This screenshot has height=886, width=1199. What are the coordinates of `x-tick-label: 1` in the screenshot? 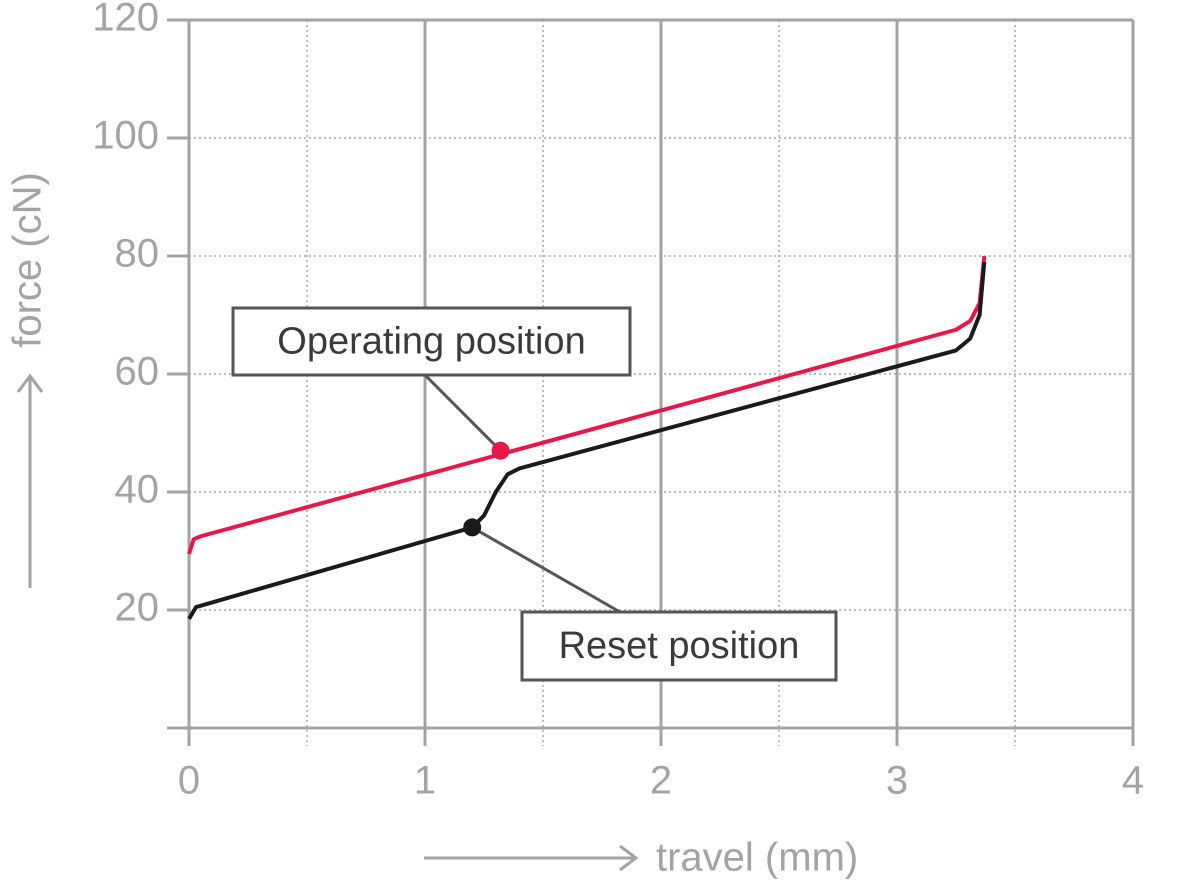 It's located at (425, 781).